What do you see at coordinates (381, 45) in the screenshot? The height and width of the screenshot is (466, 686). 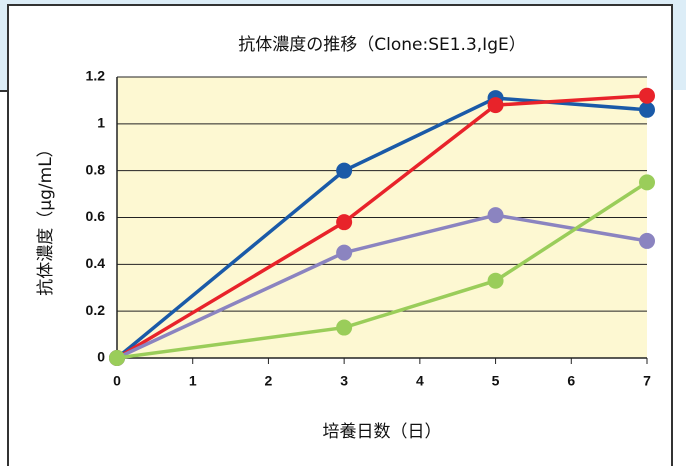 I see `chart-title: 抗体濃度の推移（Clone:SE1.3,IgE）` at bounding box center [381, 45].